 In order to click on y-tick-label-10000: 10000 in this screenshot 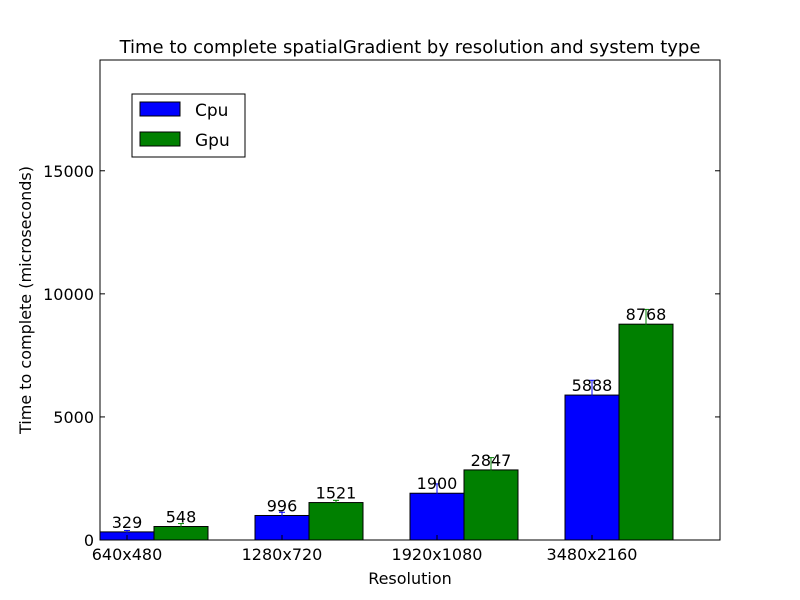, I will do `click(68, 294)`.